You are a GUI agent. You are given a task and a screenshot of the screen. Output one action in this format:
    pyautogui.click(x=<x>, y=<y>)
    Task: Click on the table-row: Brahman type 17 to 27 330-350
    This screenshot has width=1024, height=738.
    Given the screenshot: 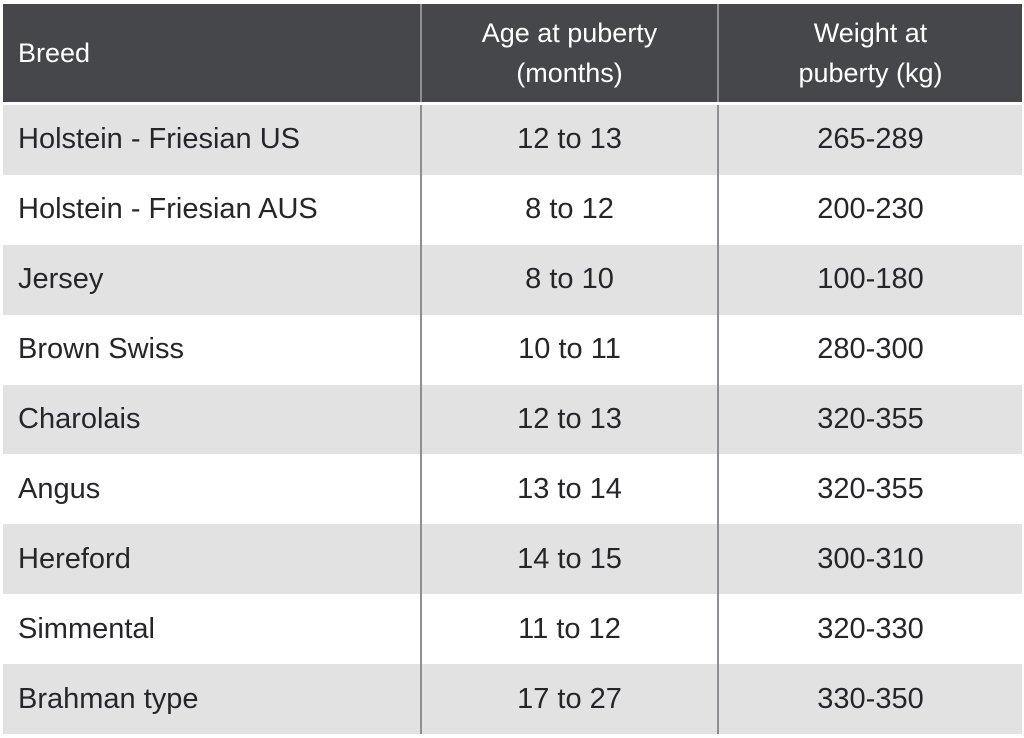 What is the action you would take?
    pyautogui.click(x=512, y=699)
    